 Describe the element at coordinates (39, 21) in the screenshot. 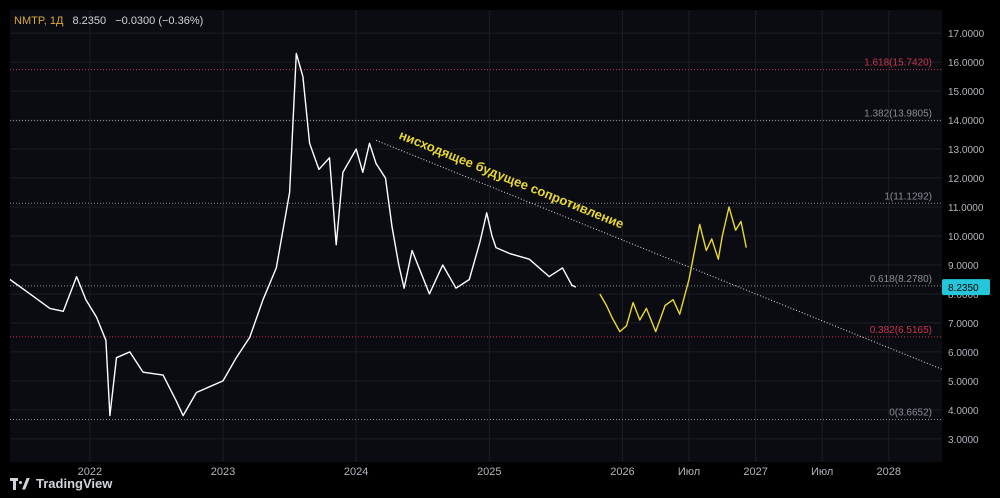

I see `symbol-label: NMTP, 1Д` at that location.